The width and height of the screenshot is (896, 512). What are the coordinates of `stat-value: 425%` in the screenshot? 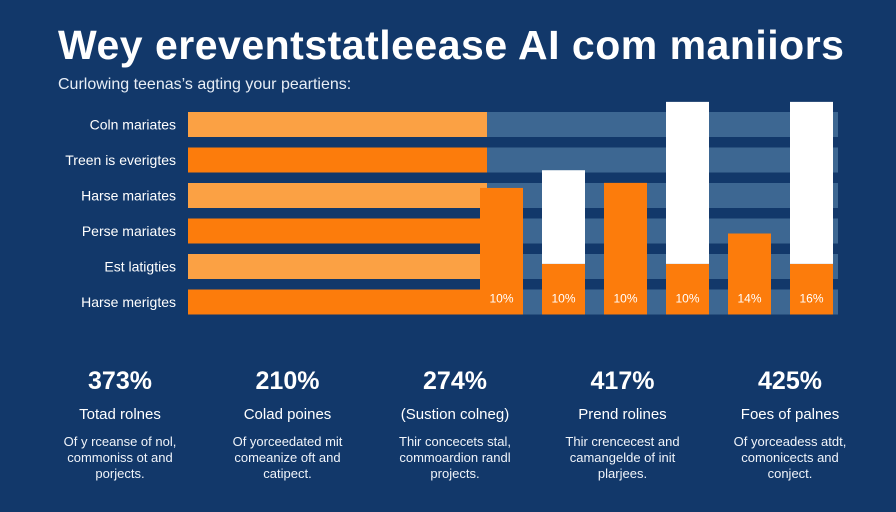 It's located at (790, 381).